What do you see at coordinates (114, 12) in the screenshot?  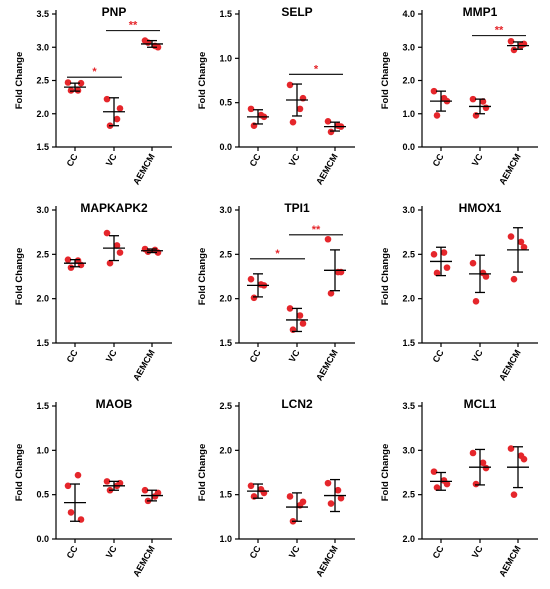 I see `panel-title: PNP` at bounding box center [114, 12].